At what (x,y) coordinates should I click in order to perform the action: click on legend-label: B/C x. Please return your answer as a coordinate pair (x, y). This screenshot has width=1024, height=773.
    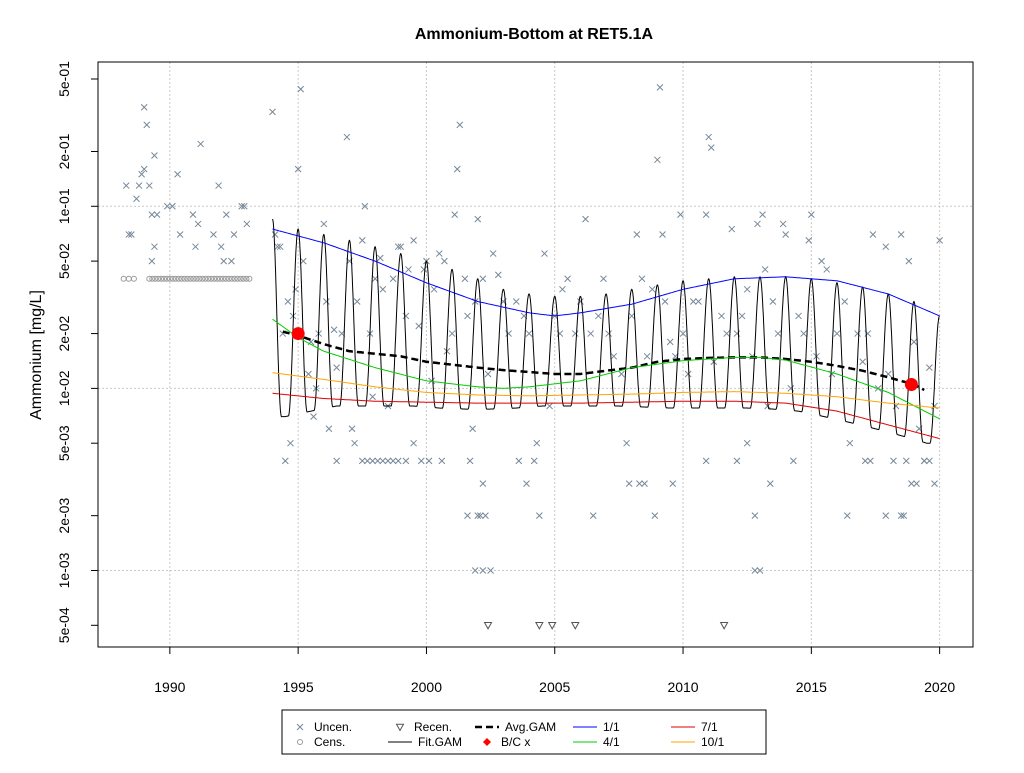
    Looking at the image, I should click on (515, 742).